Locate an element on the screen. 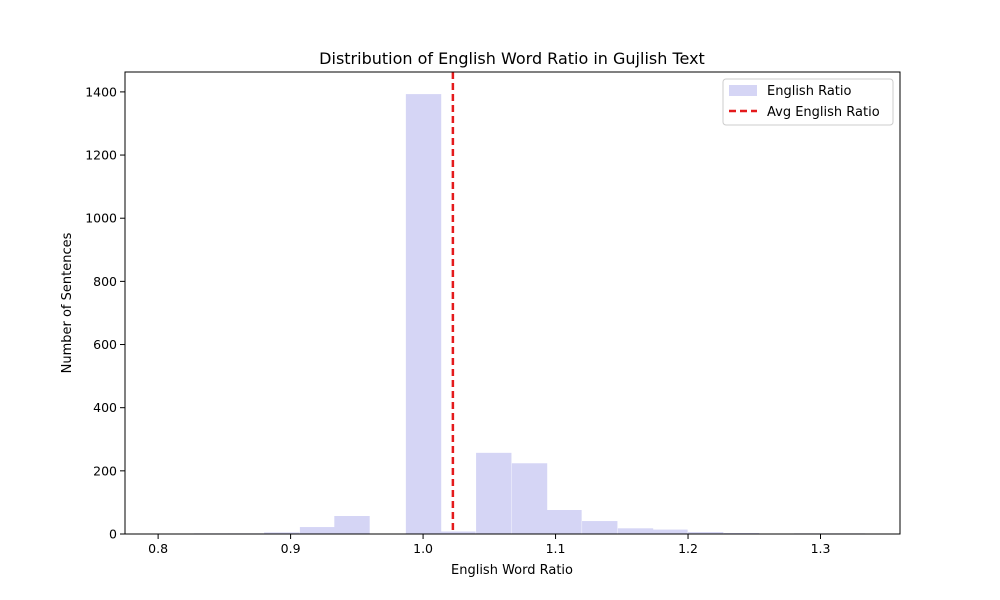 Image resolution: width=1000 pixels, height=600 pixels. y-tick-label: 600 is located at coordinates (105, 344).